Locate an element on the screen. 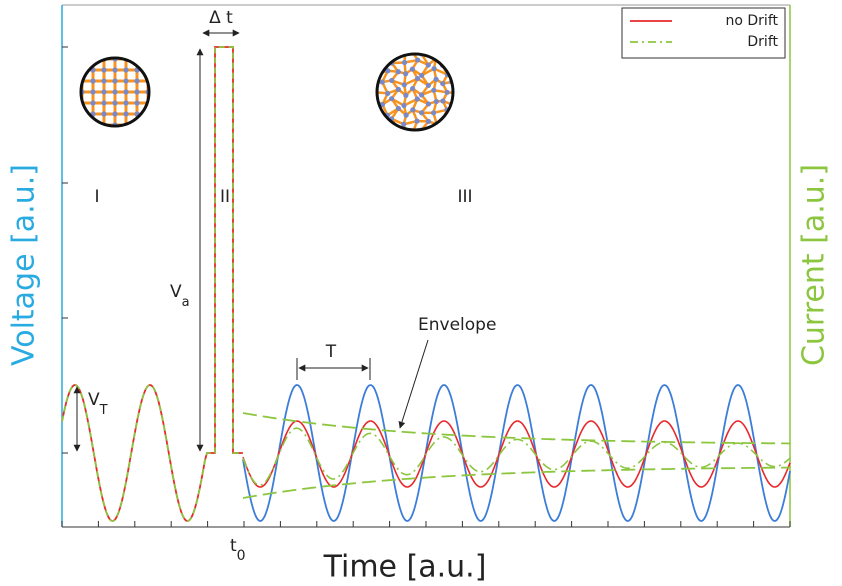 The image size is (842, 586). t0-base: t is located at coordinates (233, 546).